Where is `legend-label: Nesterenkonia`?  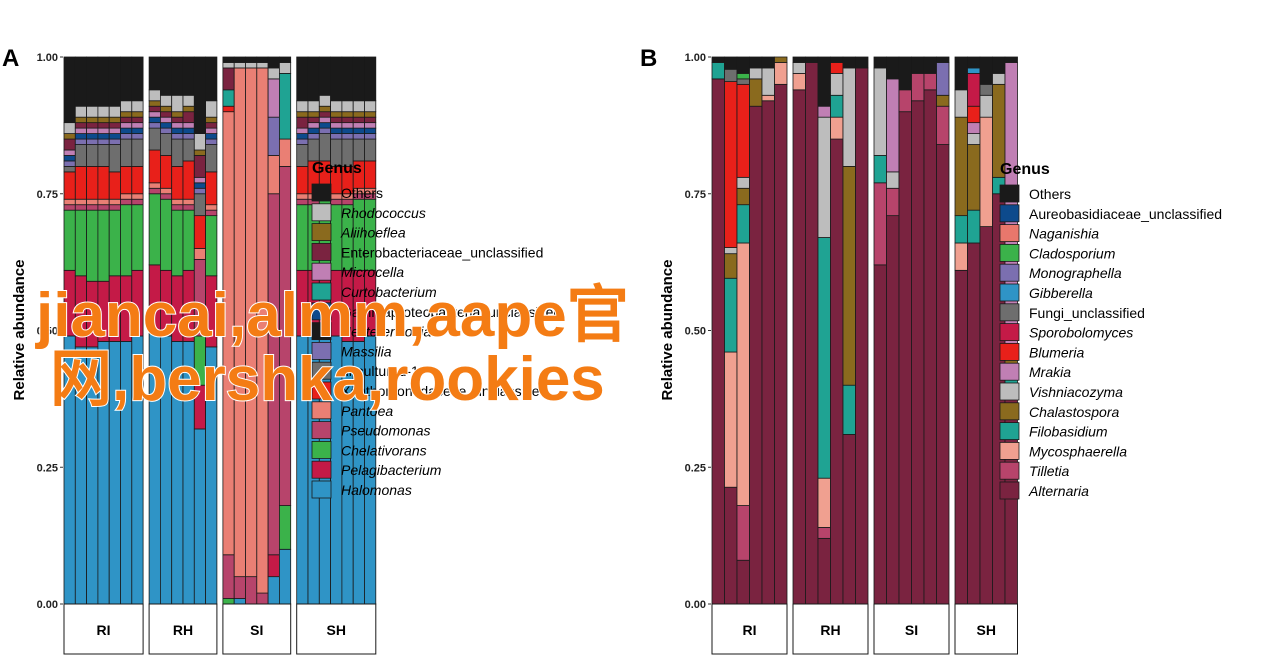 legend-label: Nesterenkonia is located at coordinates (386, 332).